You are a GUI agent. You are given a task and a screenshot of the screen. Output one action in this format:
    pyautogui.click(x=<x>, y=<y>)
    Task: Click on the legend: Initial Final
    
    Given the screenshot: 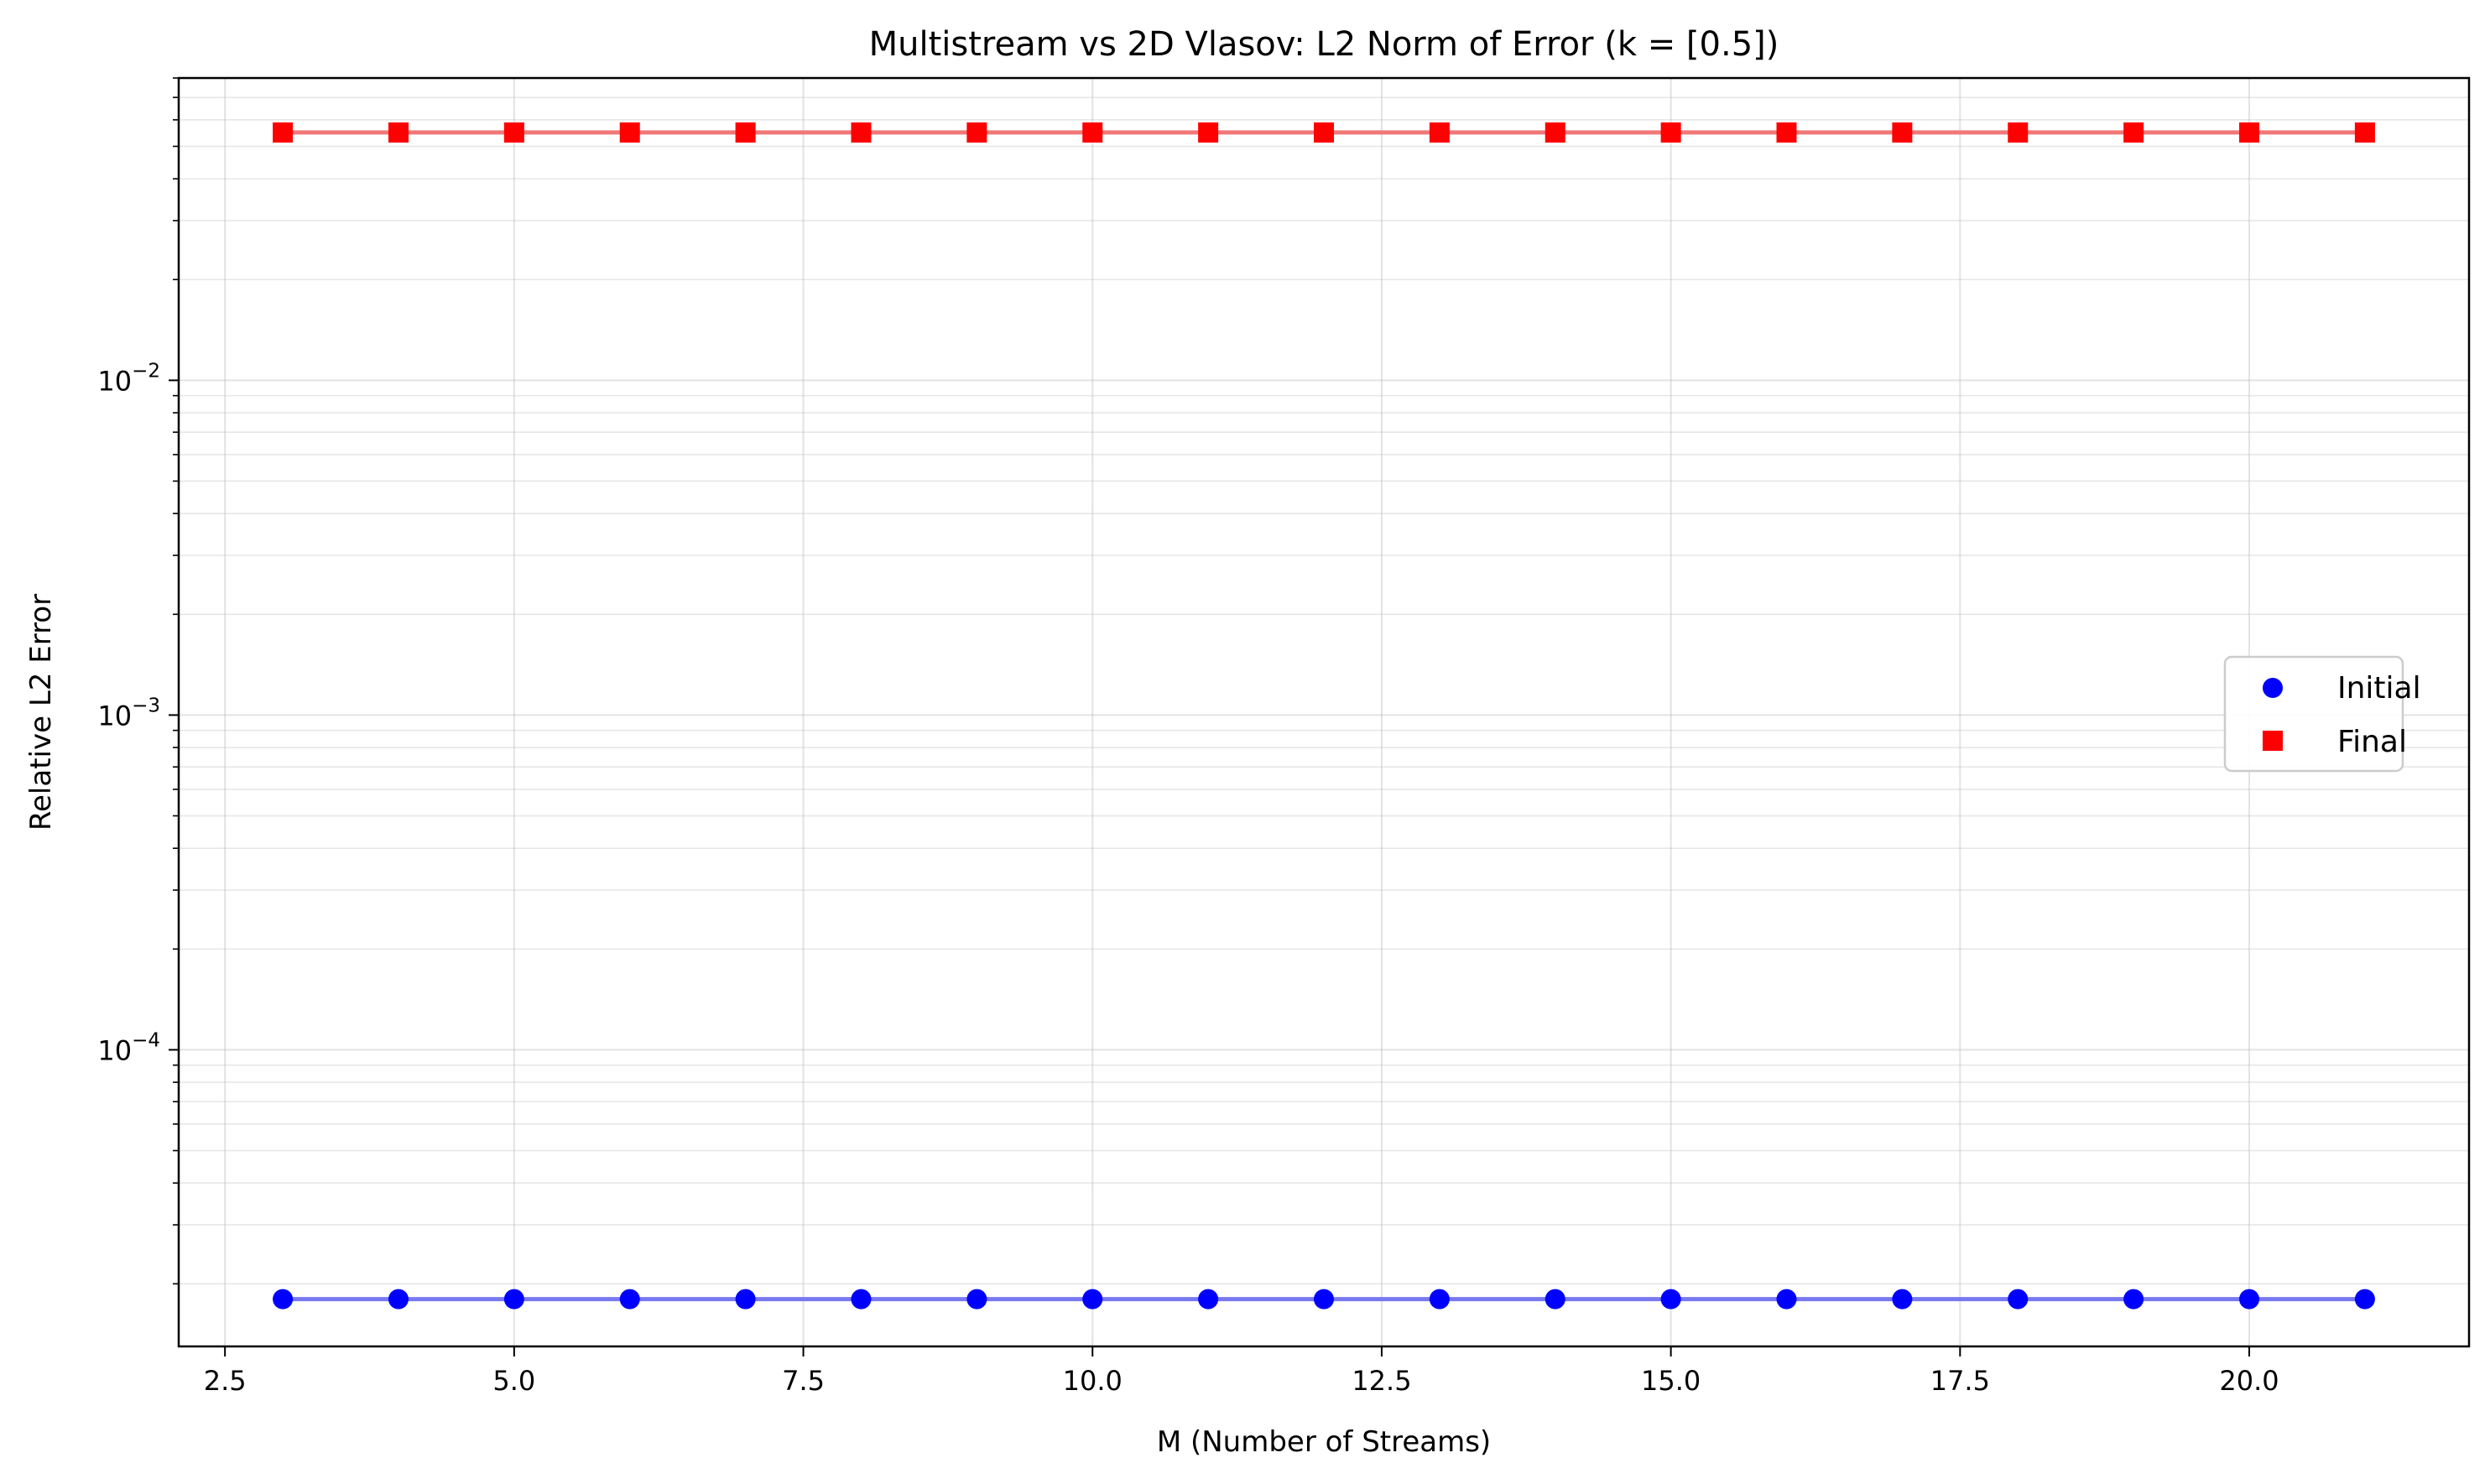 What is the action you would take?
    pyautogui.click(x=2322, y=714)
    